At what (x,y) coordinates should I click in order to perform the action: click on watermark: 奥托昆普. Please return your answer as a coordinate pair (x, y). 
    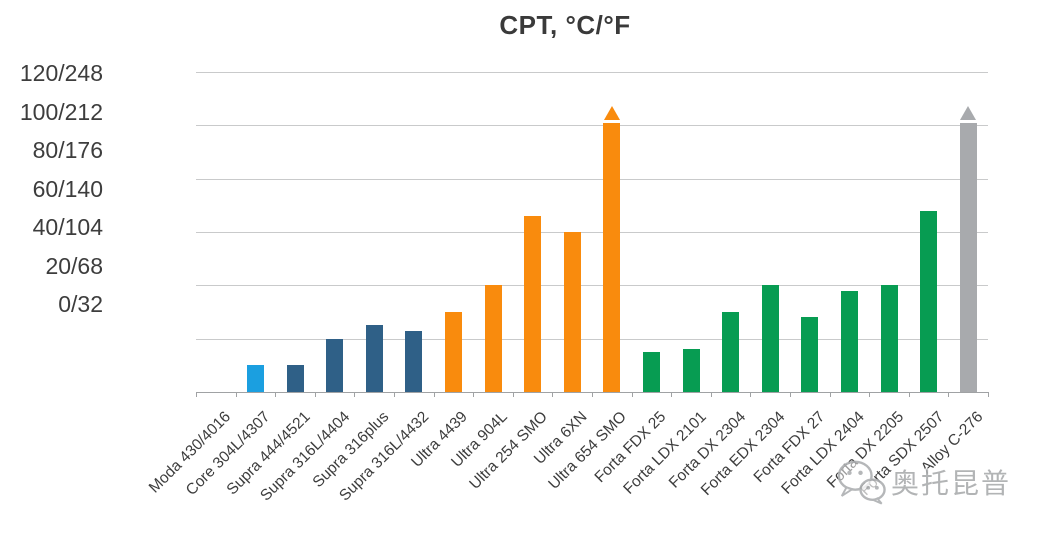
    Looking at the image, I should click on (923, 481).